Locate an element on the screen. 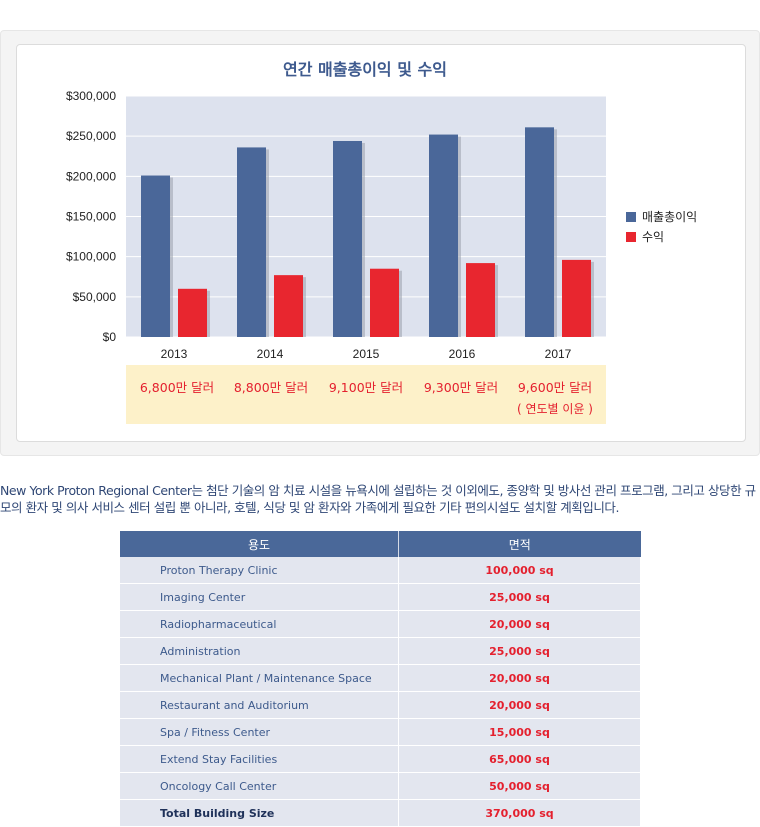 The height and width of the screenshot is (827, 760). cell-size: 100,000 sq is located at coordinates (519, 570).